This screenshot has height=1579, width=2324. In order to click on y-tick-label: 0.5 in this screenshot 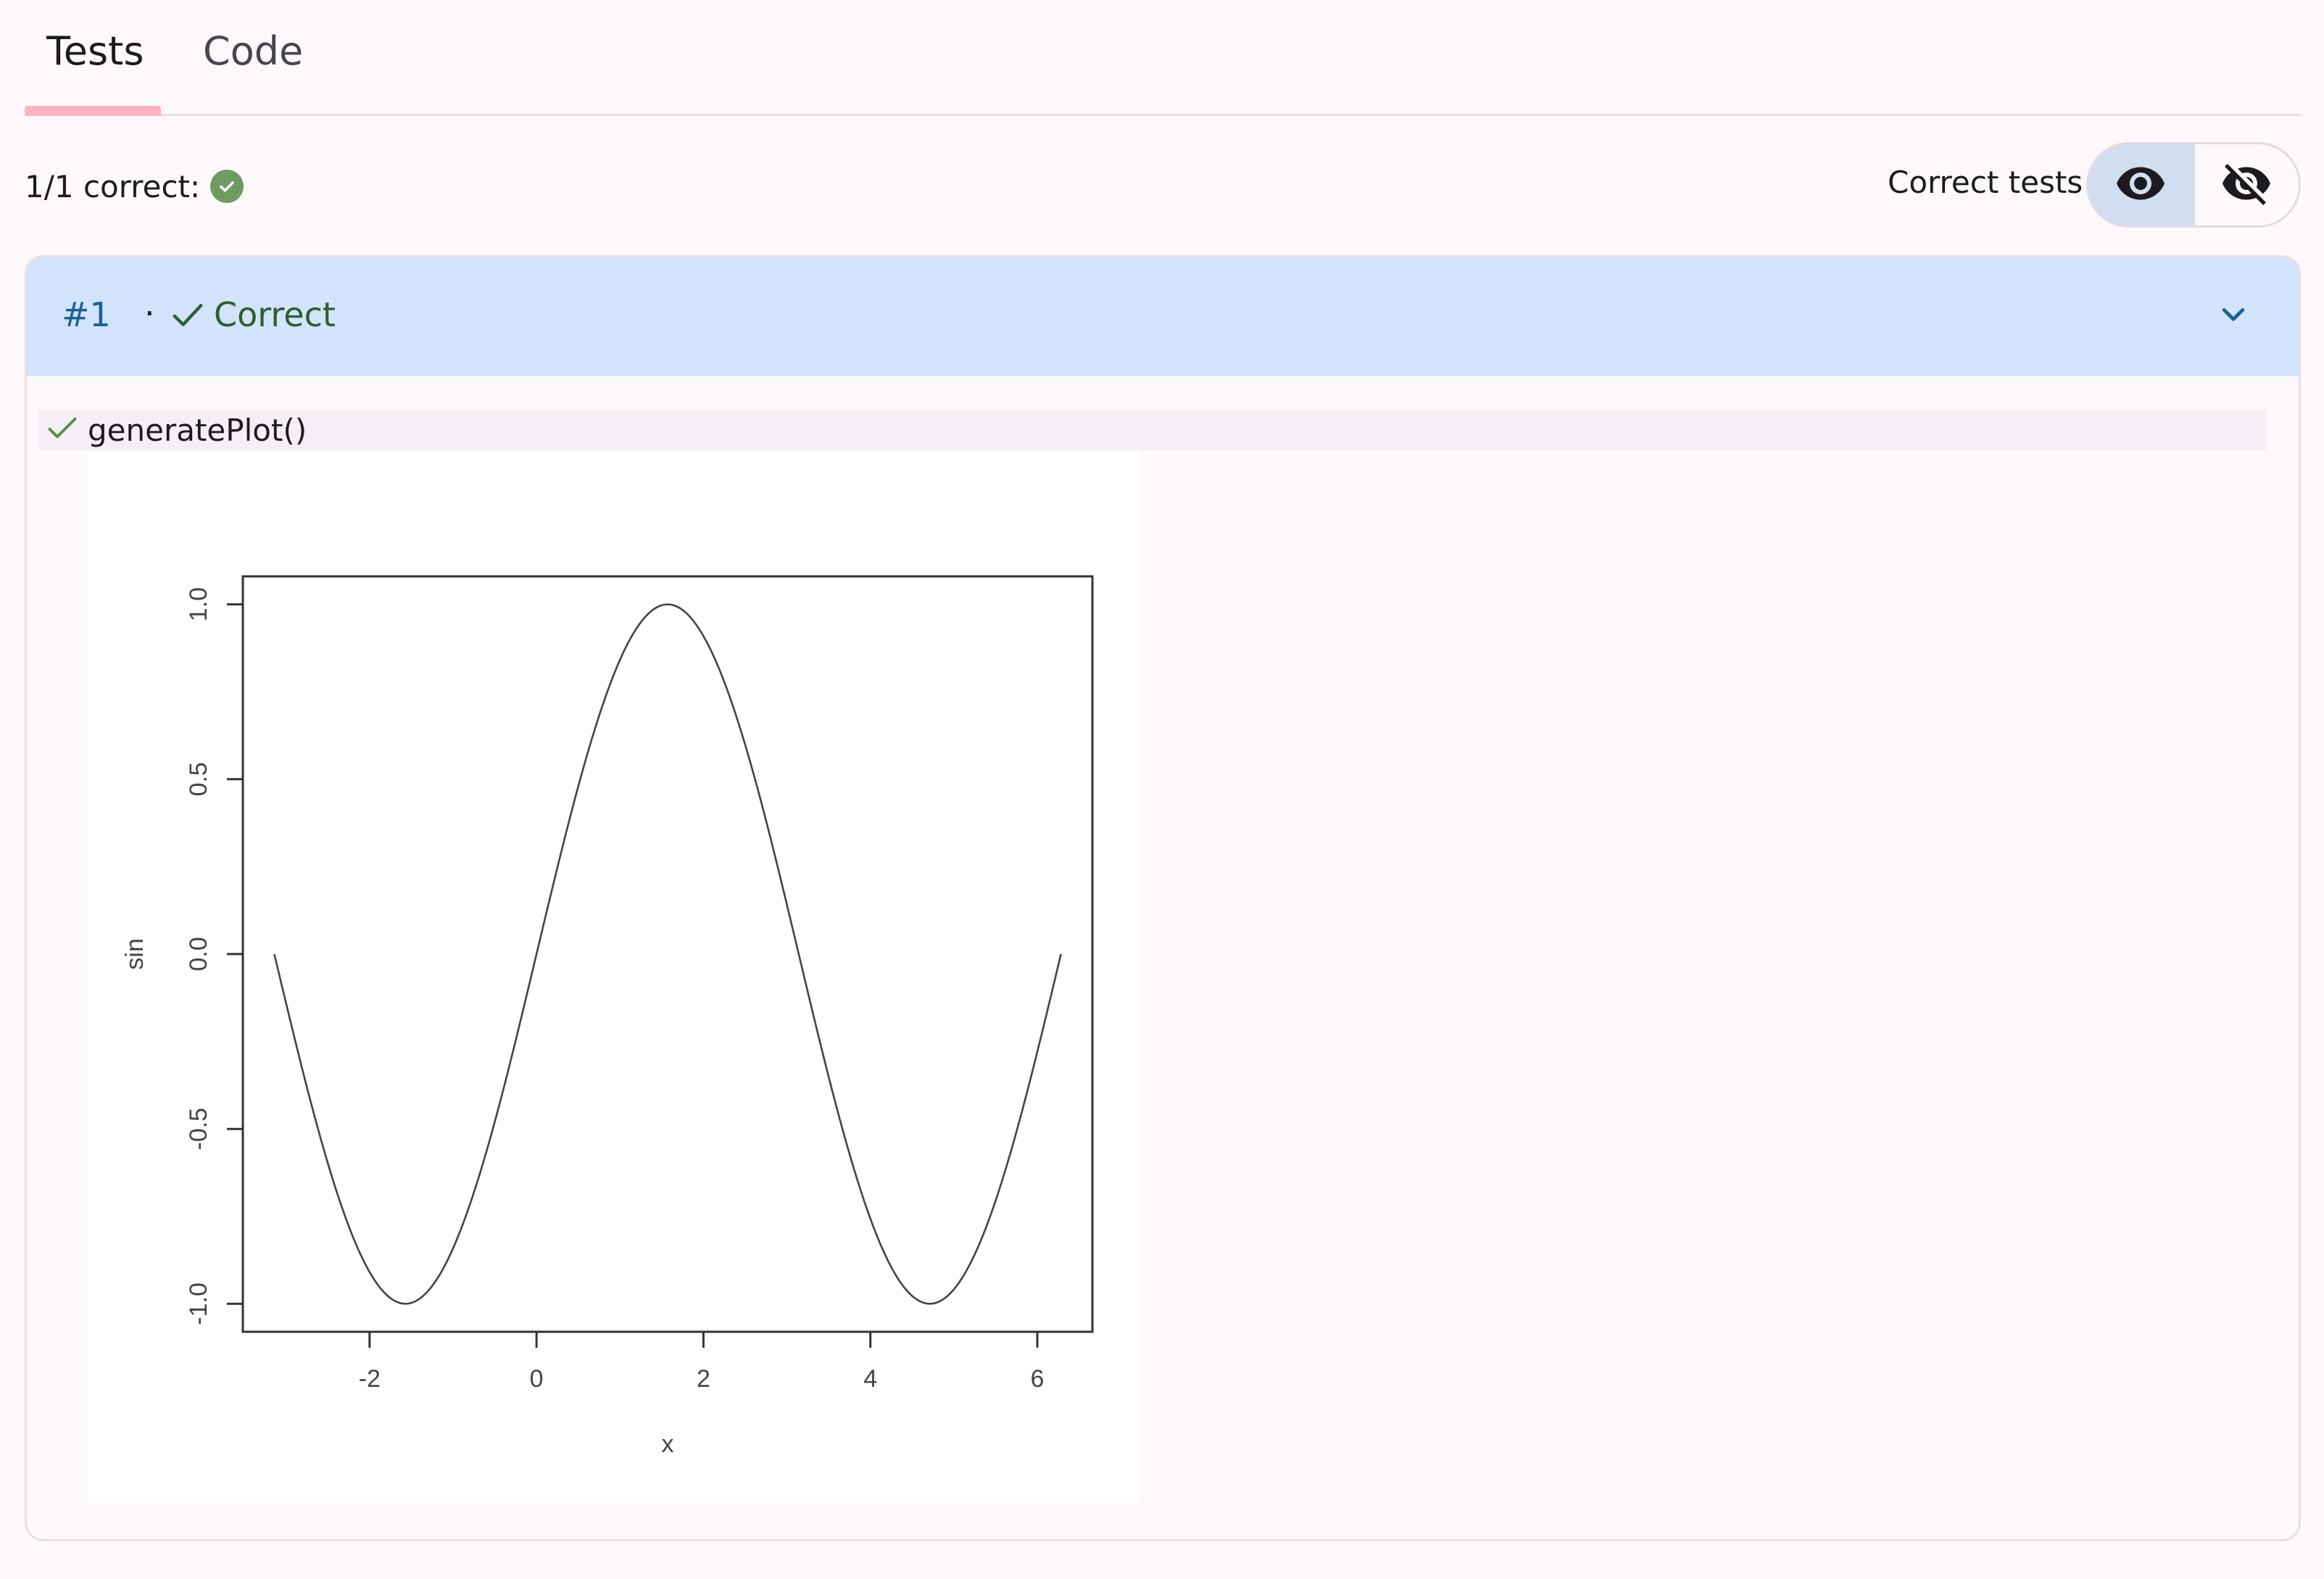, I will do `click(199, 779)`.